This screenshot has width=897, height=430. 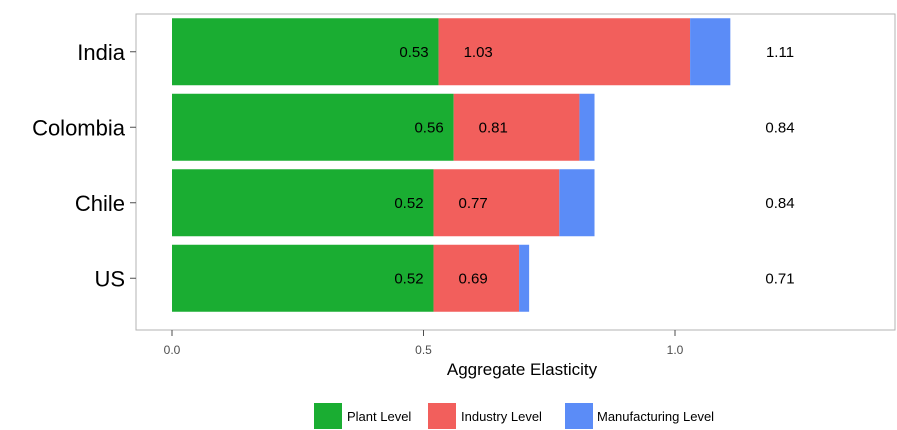 I want to click on bar-chile-manufacturing-level, so click(x=577, y=203).